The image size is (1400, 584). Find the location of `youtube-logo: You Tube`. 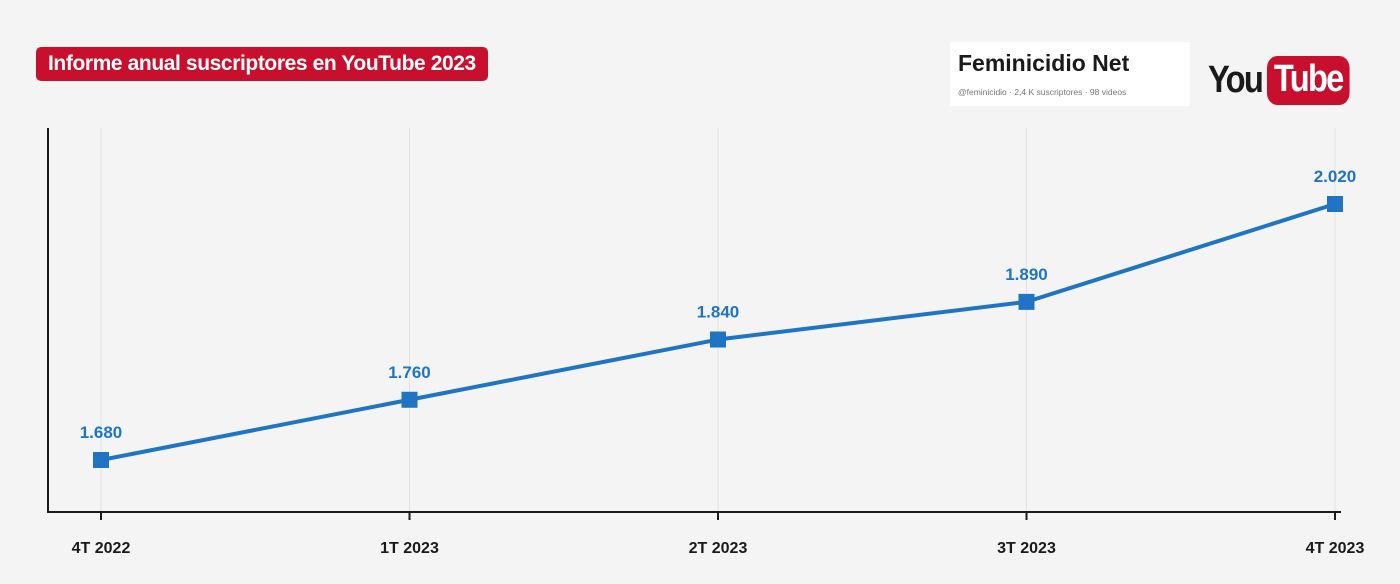

youtube-logo: You Tube is located at coordinates (1285, 80).